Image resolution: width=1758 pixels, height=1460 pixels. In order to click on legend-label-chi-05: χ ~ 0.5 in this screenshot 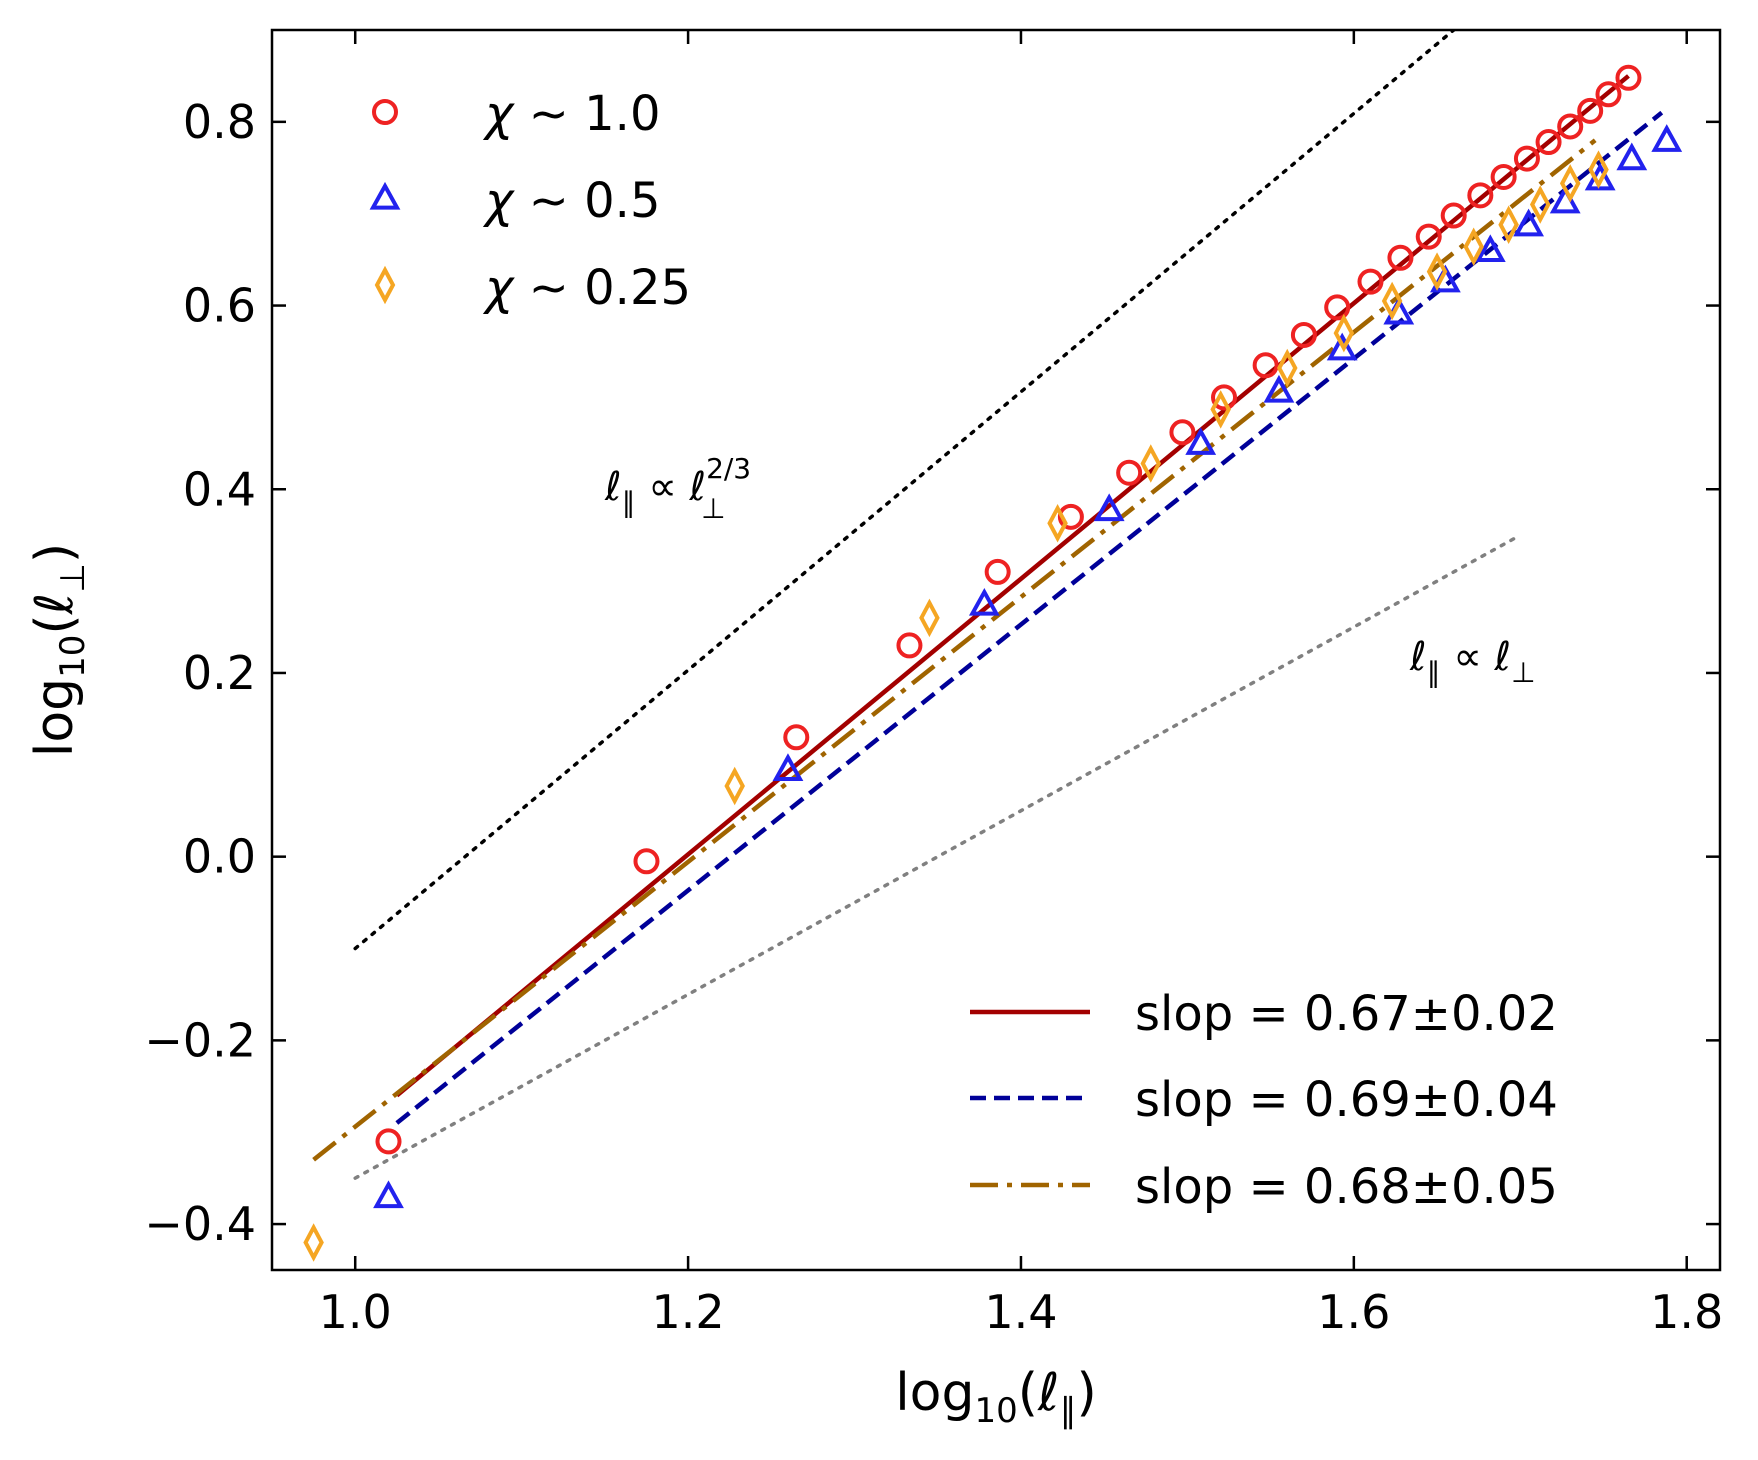, I will do `click(571, 201)`.